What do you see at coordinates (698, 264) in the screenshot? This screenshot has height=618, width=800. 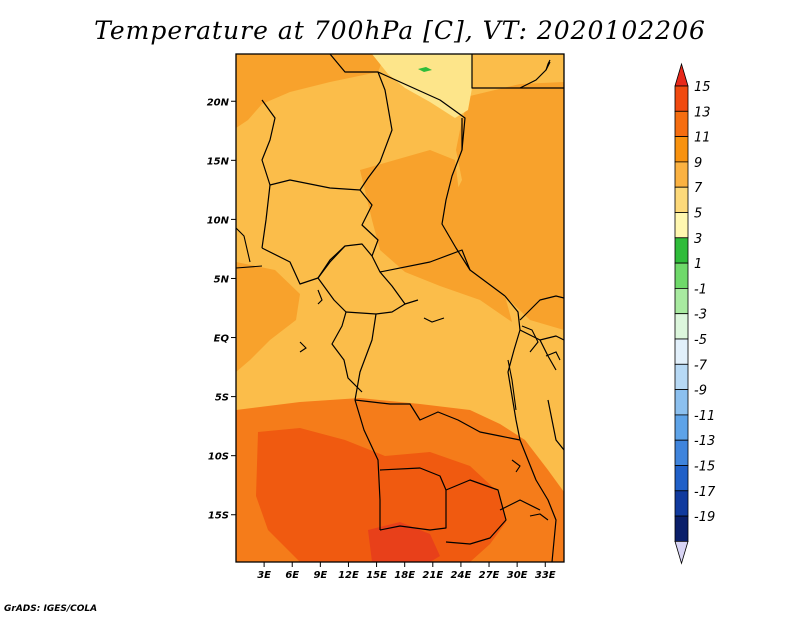 I see `colorbar-label: 1` at bounding box center [698, 264].